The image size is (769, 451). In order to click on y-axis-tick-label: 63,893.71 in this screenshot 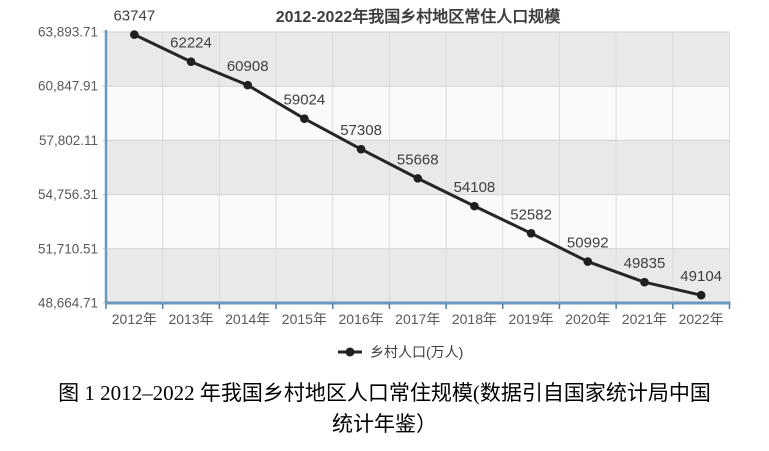, I will do `click(68, 32)`.